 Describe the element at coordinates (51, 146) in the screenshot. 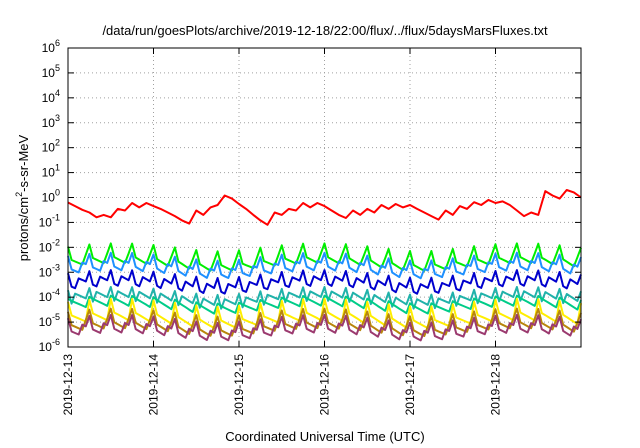

I see `y-tick-label: 10²` at that location.